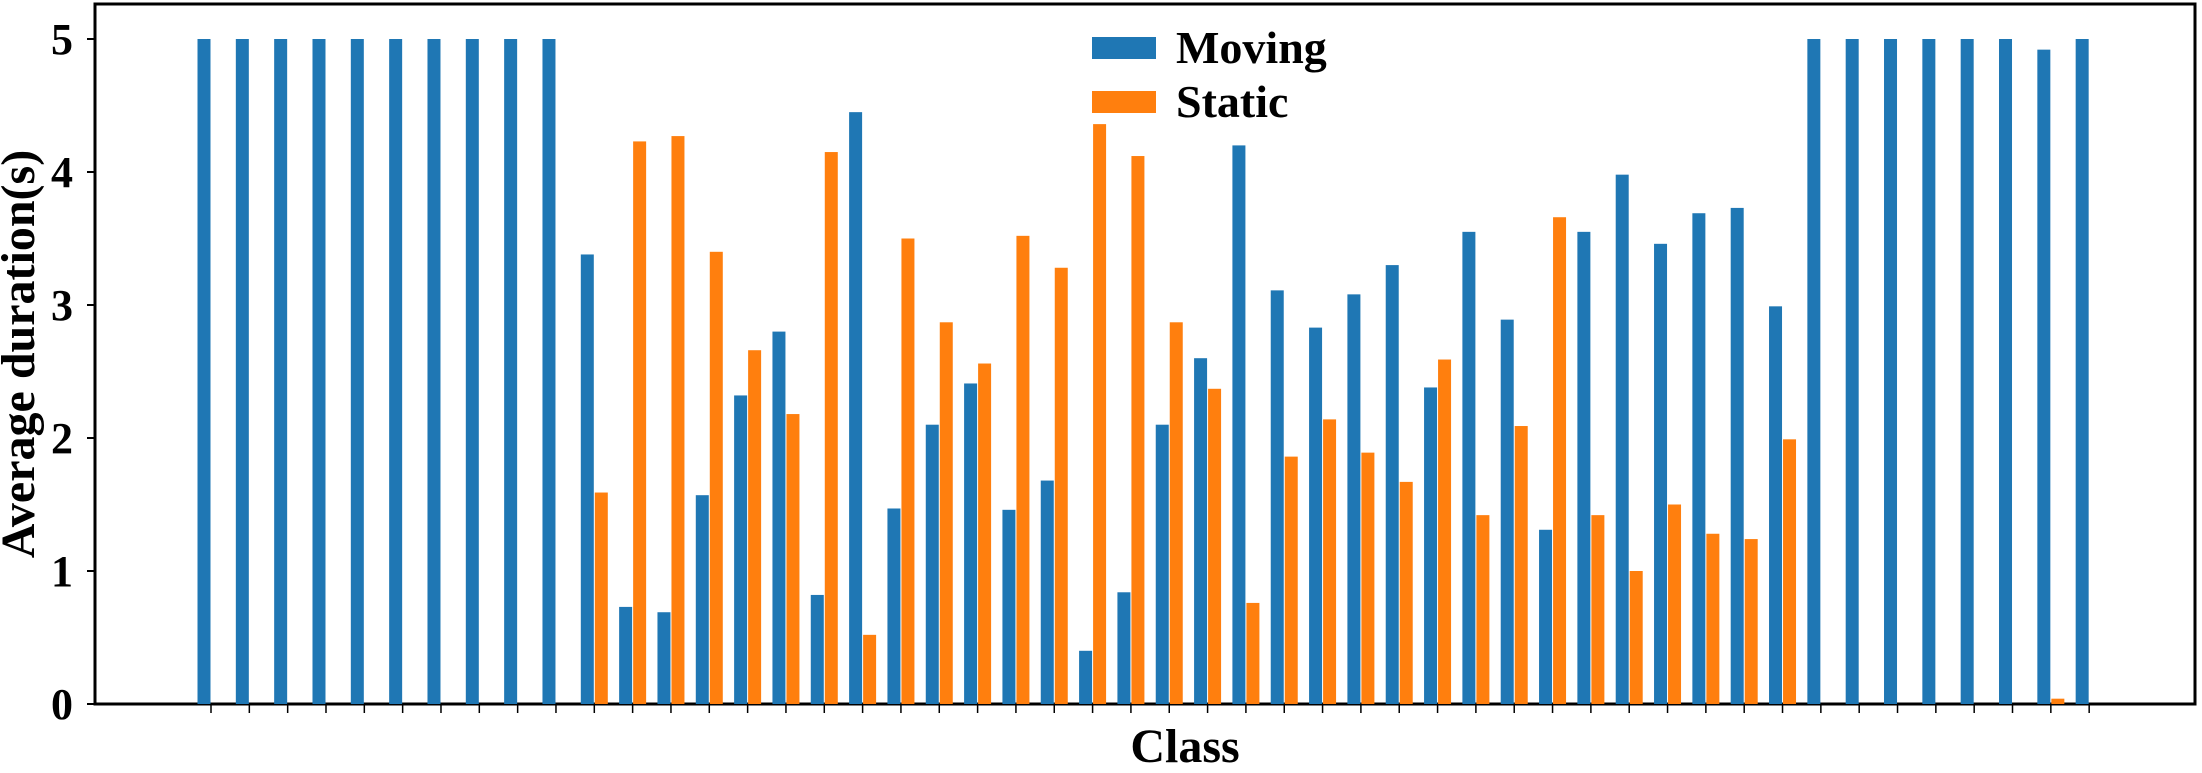 This screenshot has width=2202, height=773. What do you see at coordinates (1150, 708) in the screenshot?
I see `x-ticks` at bounding box center [1150, 708].